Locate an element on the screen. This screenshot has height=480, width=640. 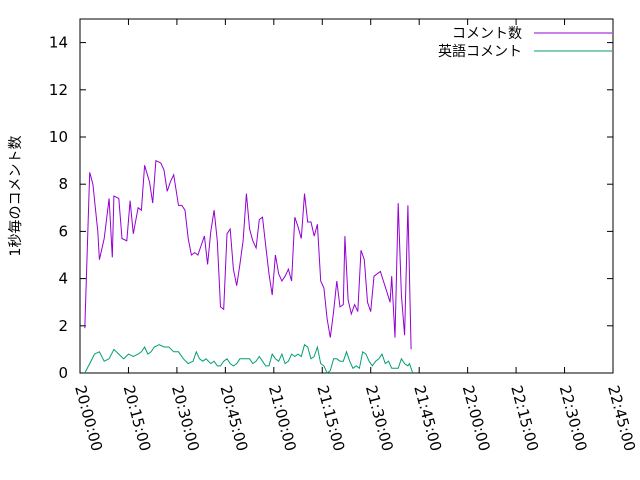
y-tick-label: 10 is located at coordinates (58, 137).